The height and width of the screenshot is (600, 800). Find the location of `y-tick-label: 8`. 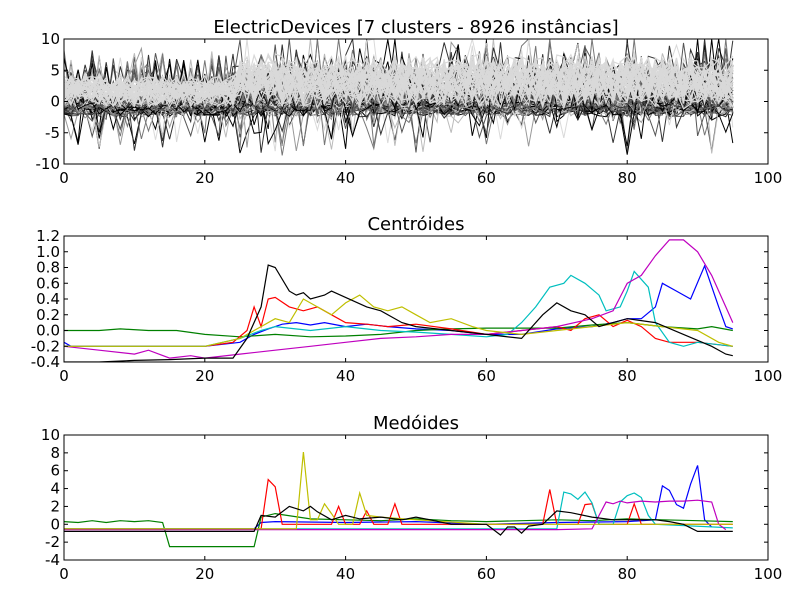

y-tick-label: 8 is located at coordinates (55, 453).